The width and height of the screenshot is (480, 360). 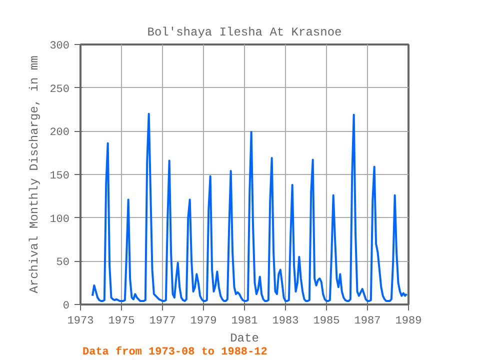 I want to click on x-tick-label: 1973, so click(x=80, y=322).